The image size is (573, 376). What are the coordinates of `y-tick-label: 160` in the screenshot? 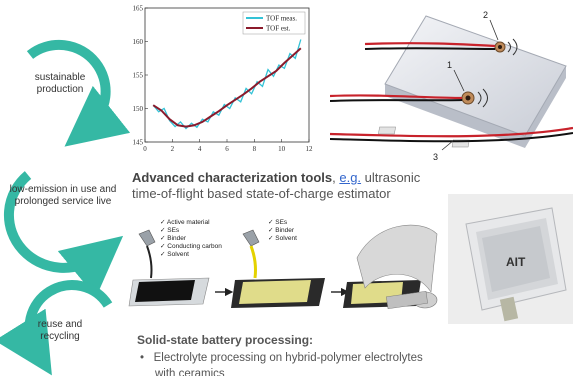 It's located at (138, 42).